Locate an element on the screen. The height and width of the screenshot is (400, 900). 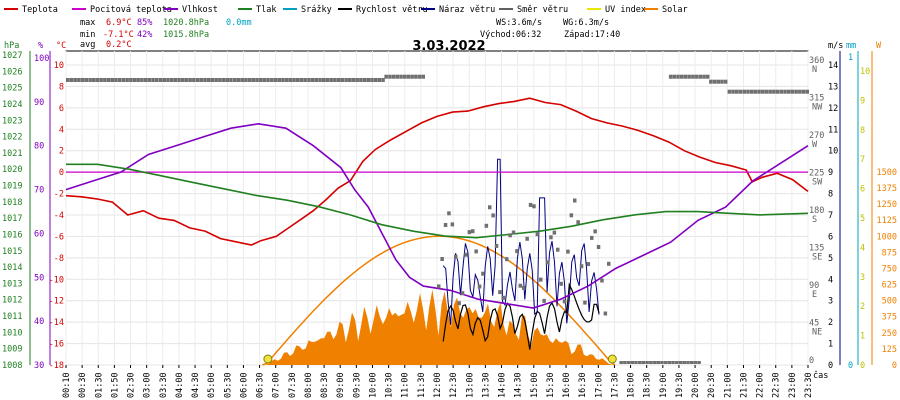
tick-ms: 0 is located at coordinates (830, 366).